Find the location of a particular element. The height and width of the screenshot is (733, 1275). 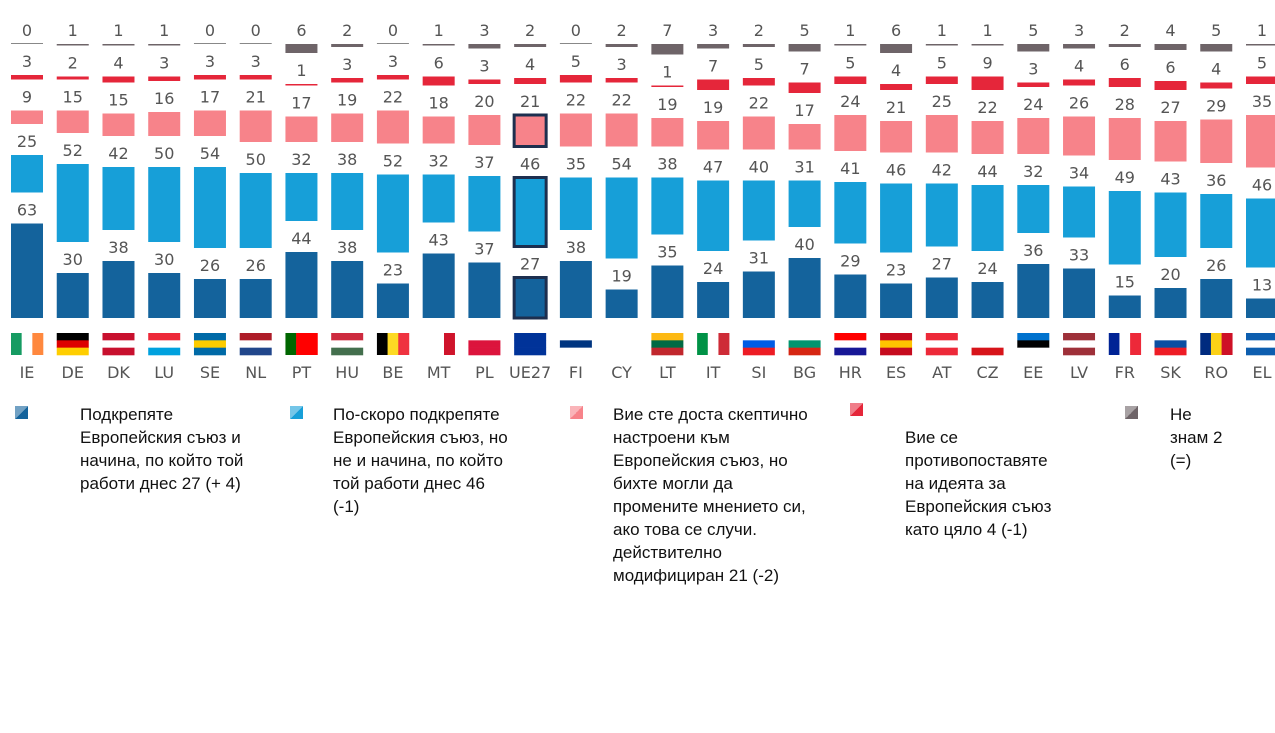

legend-label: Не знам 2 (=) is located at coordinates (1196, 437).